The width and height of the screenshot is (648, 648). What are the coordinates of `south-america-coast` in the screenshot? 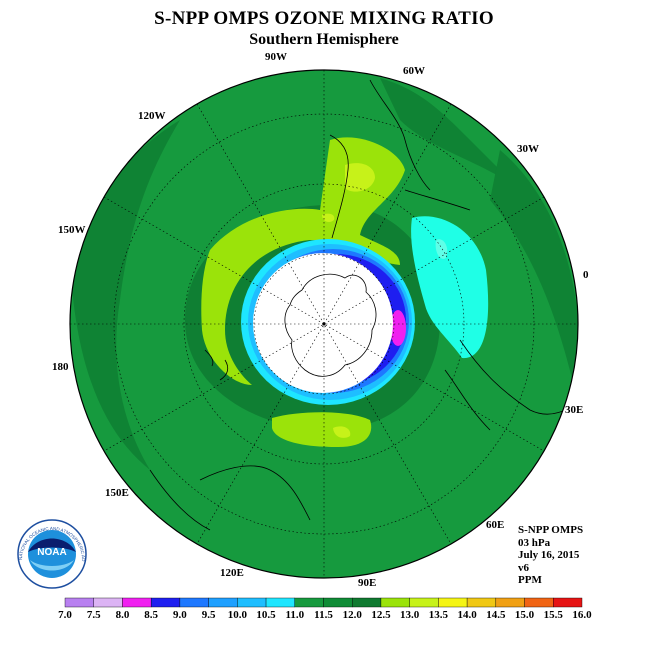 It's located at (400, 159).